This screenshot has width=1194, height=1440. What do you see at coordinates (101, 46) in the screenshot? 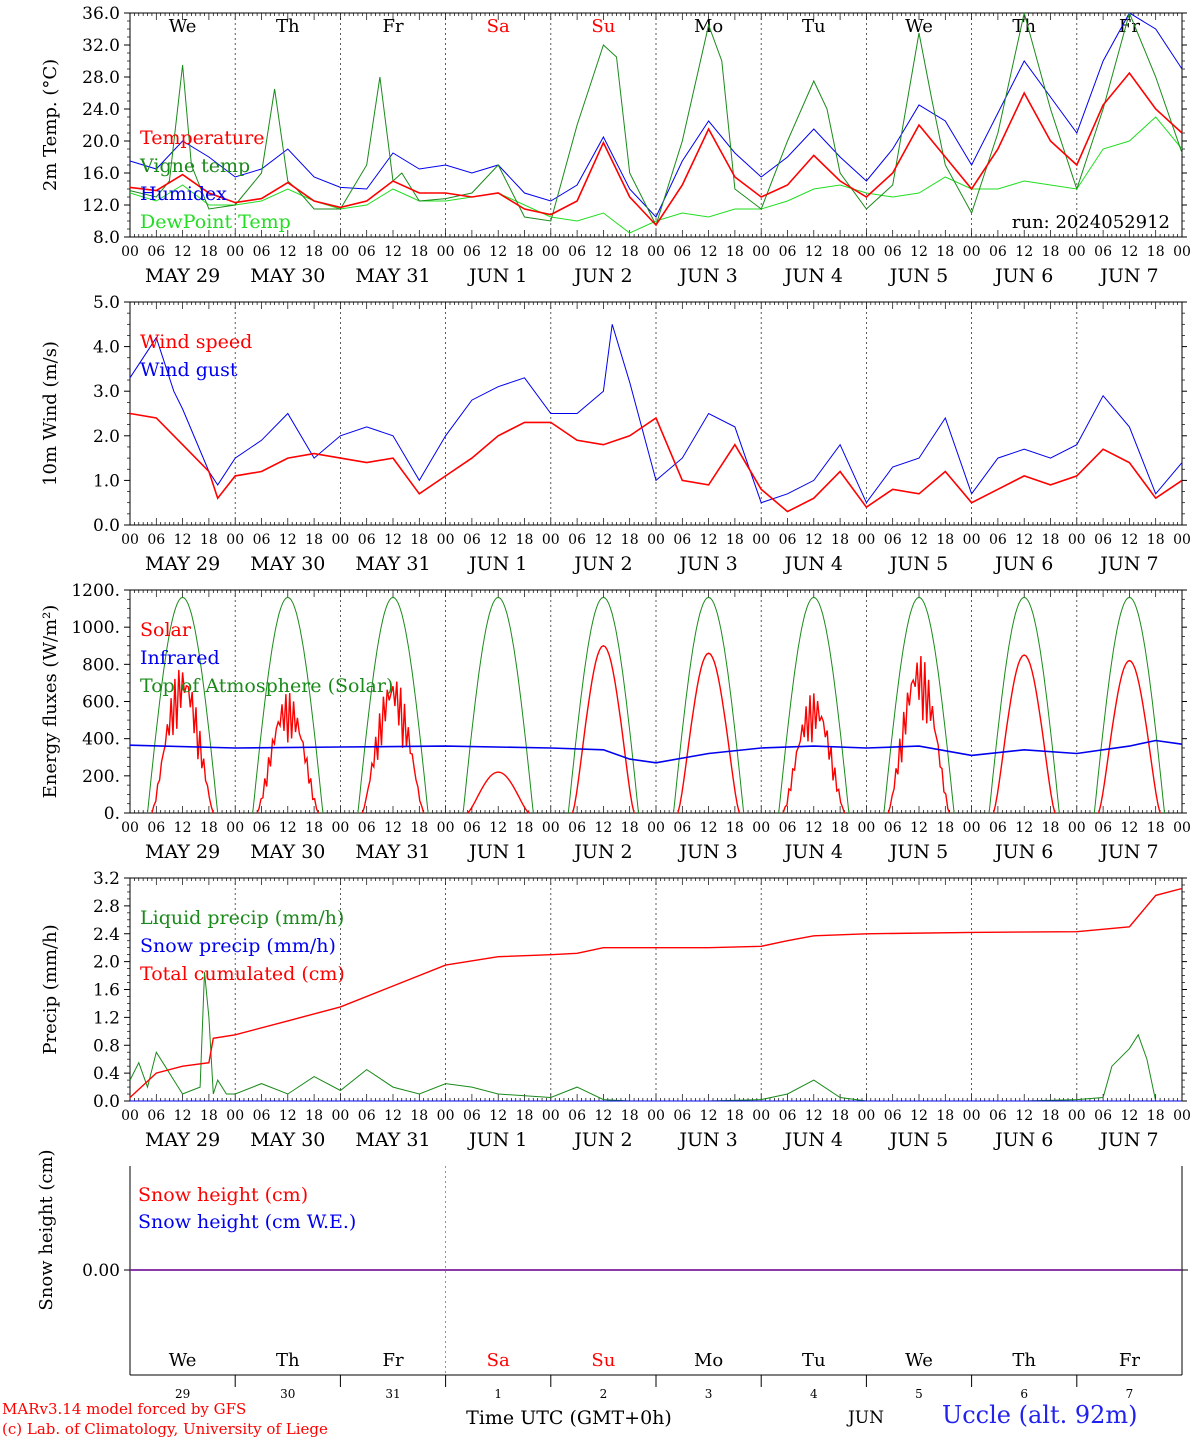
I see `y-tick-label: 32.0` at bounding box center [101, 46].